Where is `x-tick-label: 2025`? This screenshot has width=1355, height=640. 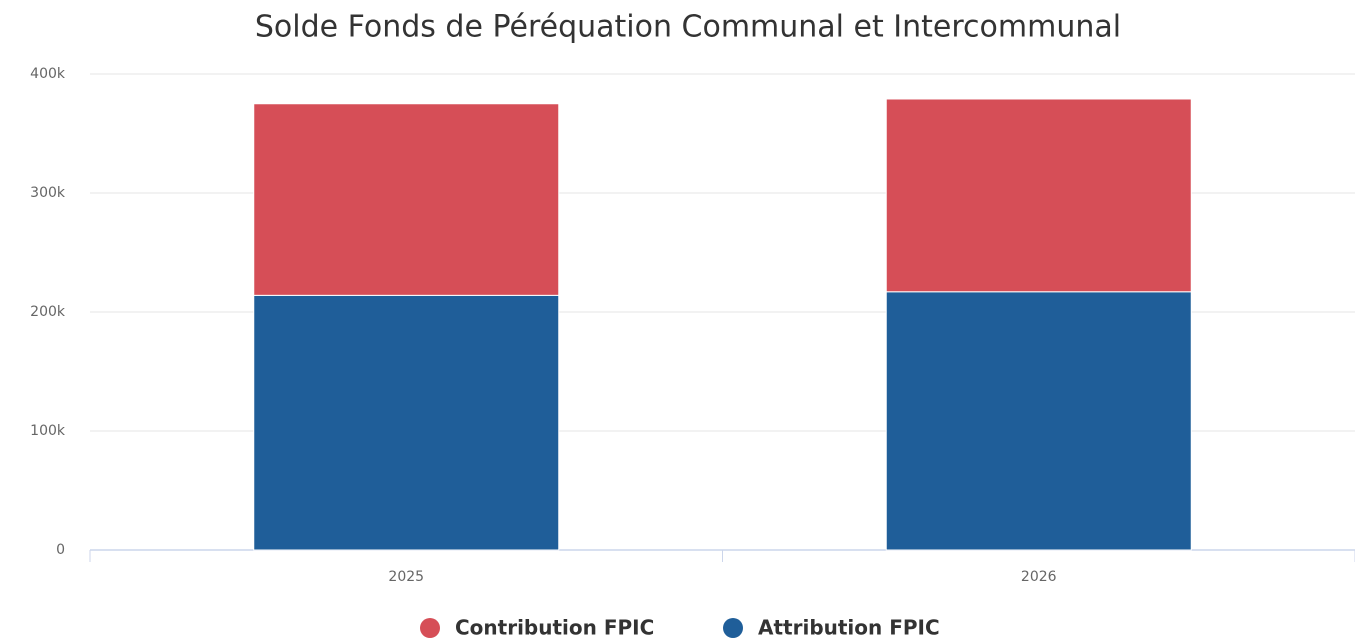 x-tick-label: 2025 is located at coordinates (406, 577).